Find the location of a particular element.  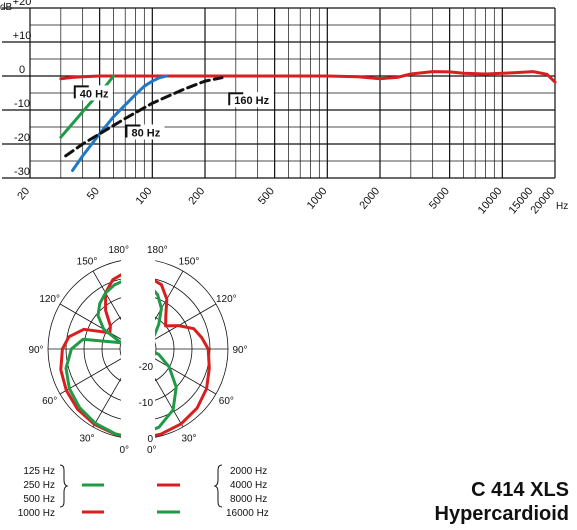

y-tick-label: +10 is located at coordinates (22, 36).